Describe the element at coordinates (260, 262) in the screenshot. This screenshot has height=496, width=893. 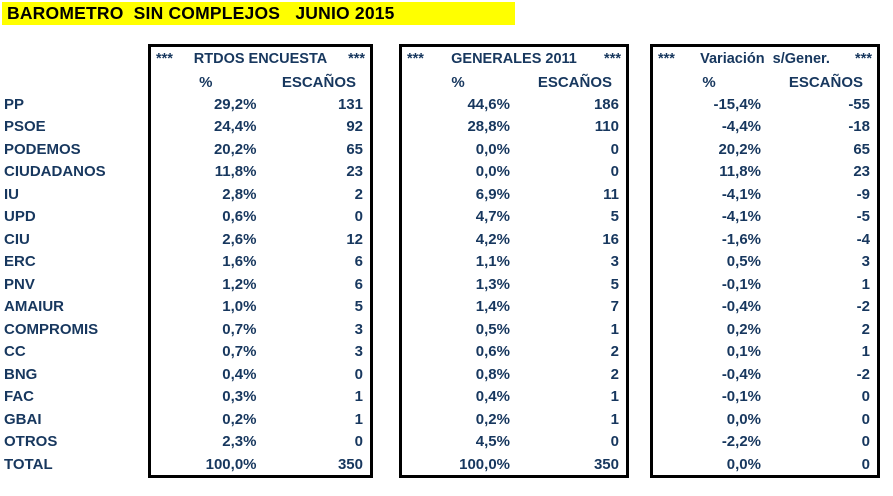
I see `table-row: 1,6% 6` at that location.